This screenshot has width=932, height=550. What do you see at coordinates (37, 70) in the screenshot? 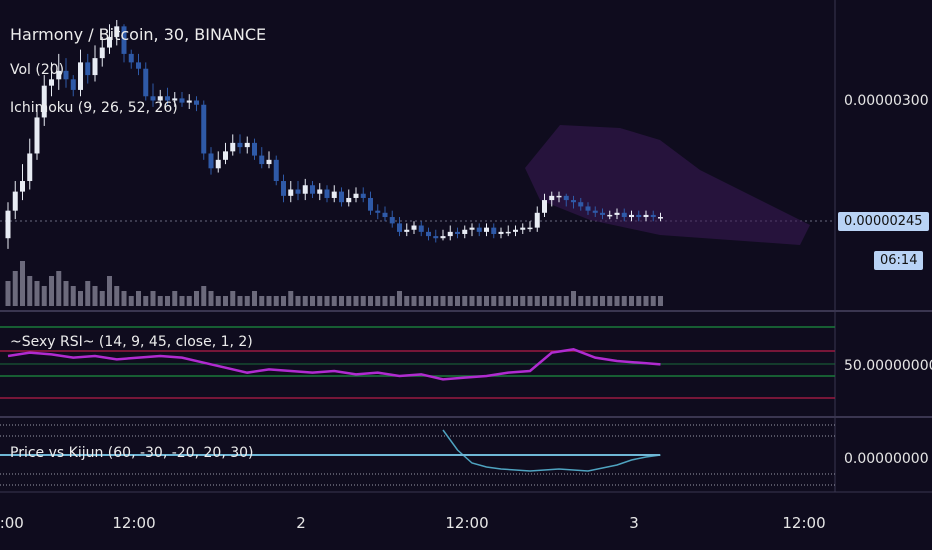
I see `vol-label: Vol (20)` at bounding box center [37, 70].